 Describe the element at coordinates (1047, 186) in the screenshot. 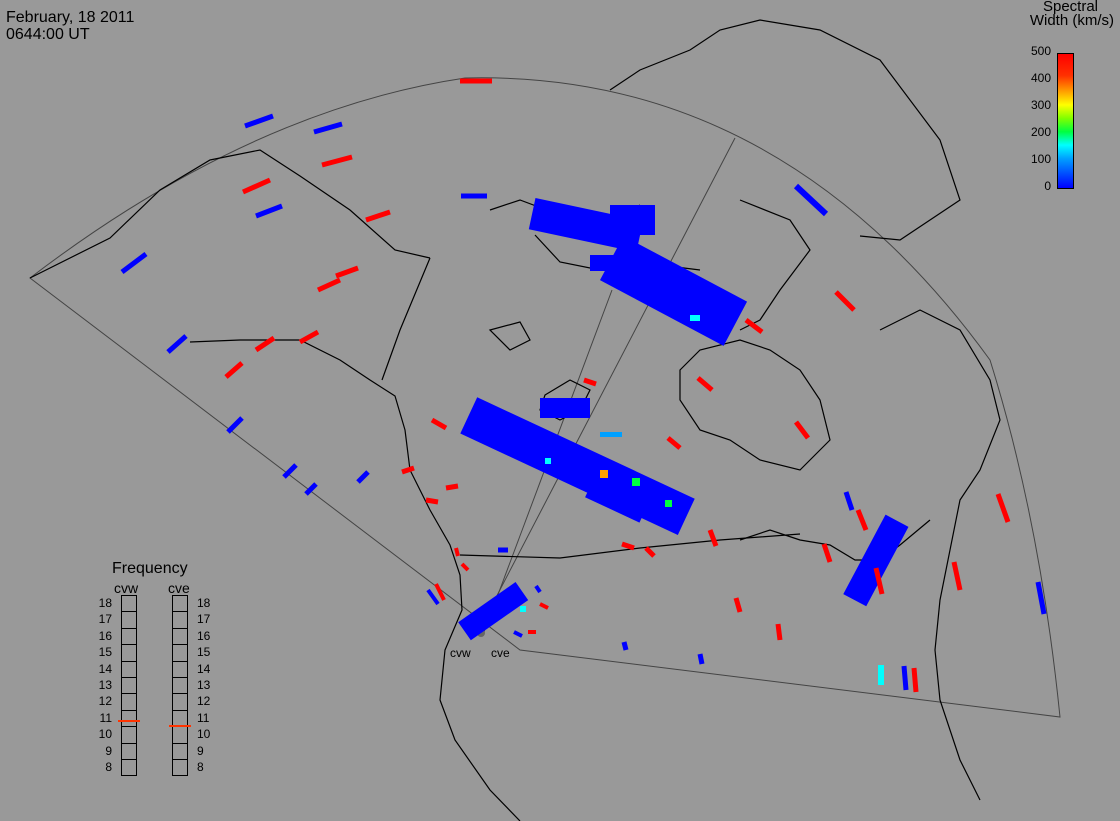

I see `colorbar-tick: 0` at that location.